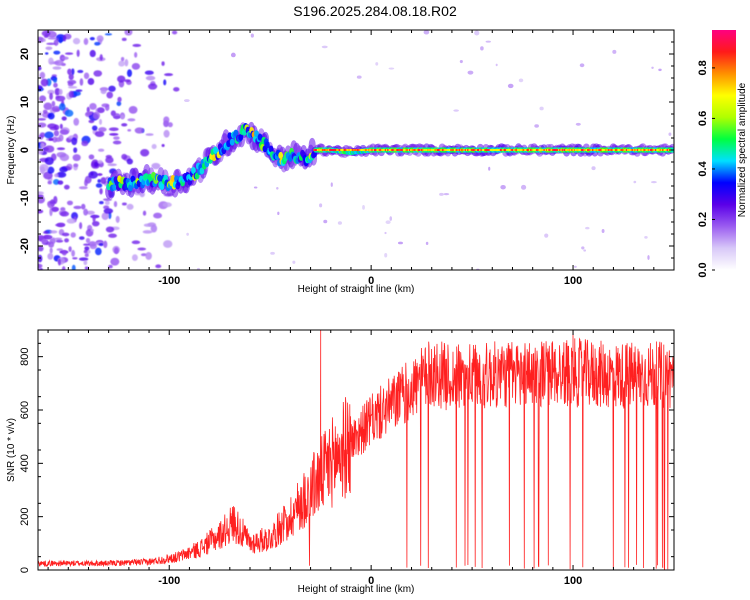 The height and width of the screenshot is (600, 750). Describe the element at coordinates (356, 289) in the screenshot. I see `spectrogram-x-label: Height of straight line (km)` at that location.